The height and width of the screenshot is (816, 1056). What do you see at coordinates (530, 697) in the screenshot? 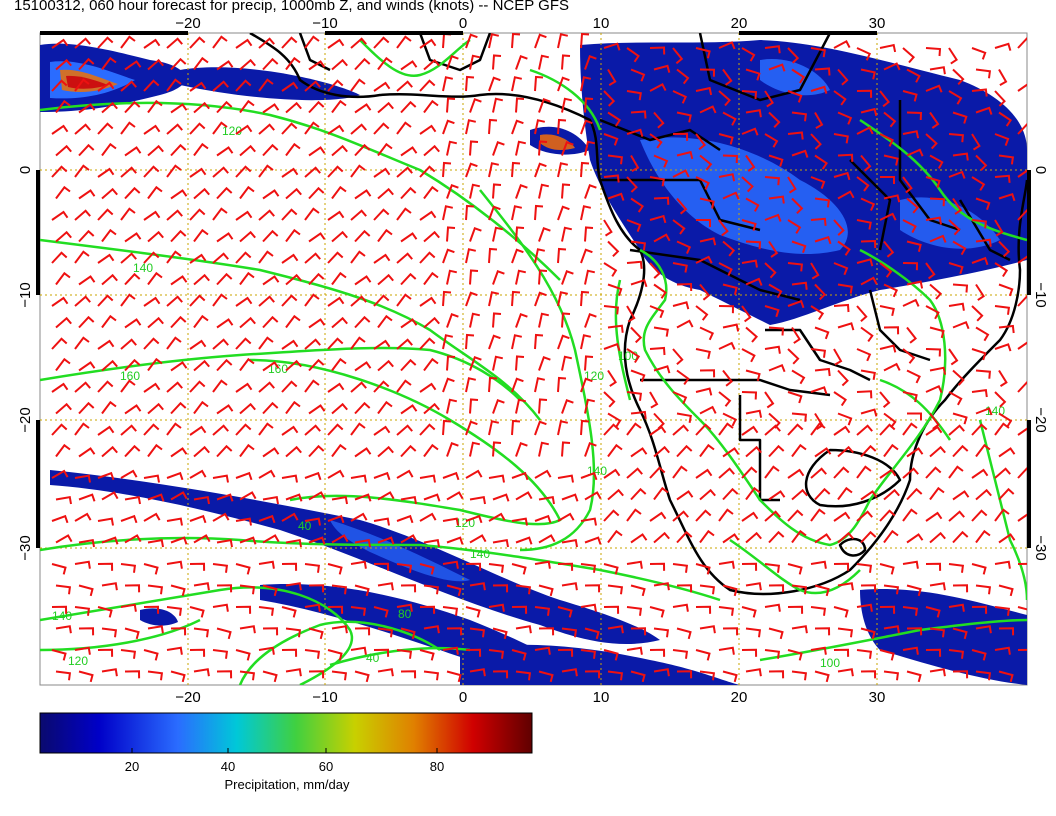
I see `bottom-axis-labels: −20 −10 0 10 20 30` at bounding box center [530, 697].